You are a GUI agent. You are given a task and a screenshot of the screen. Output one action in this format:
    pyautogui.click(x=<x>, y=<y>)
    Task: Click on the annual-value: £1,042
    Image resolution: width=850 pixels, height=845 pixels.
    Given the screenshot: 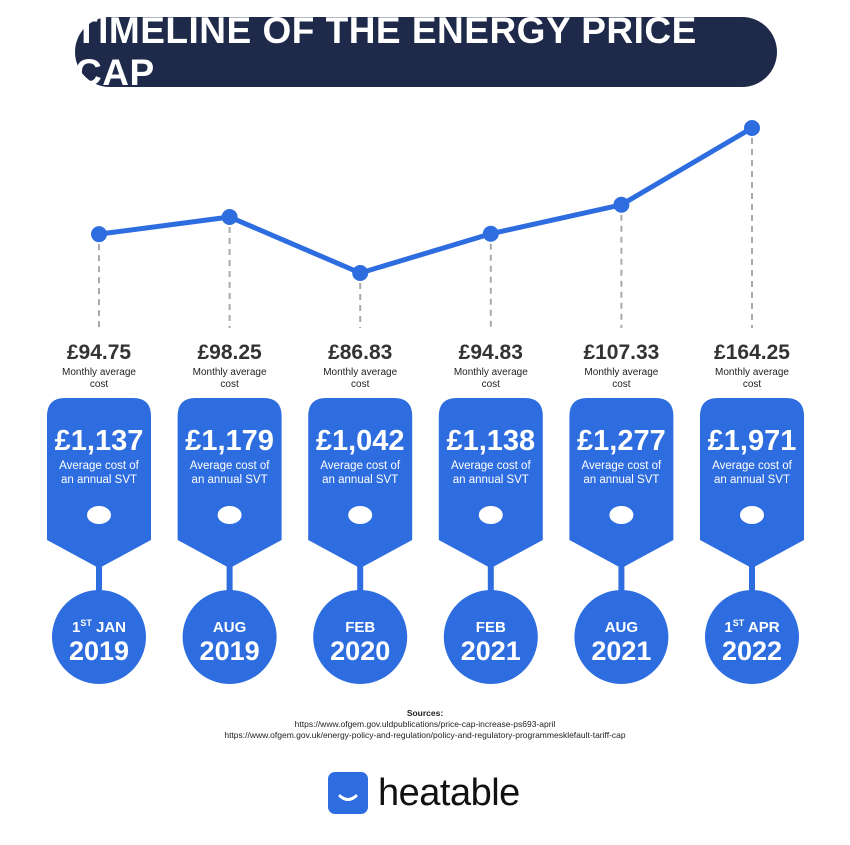 What is the action you would take?
    pyautogui.click(x=360, y=441)
    